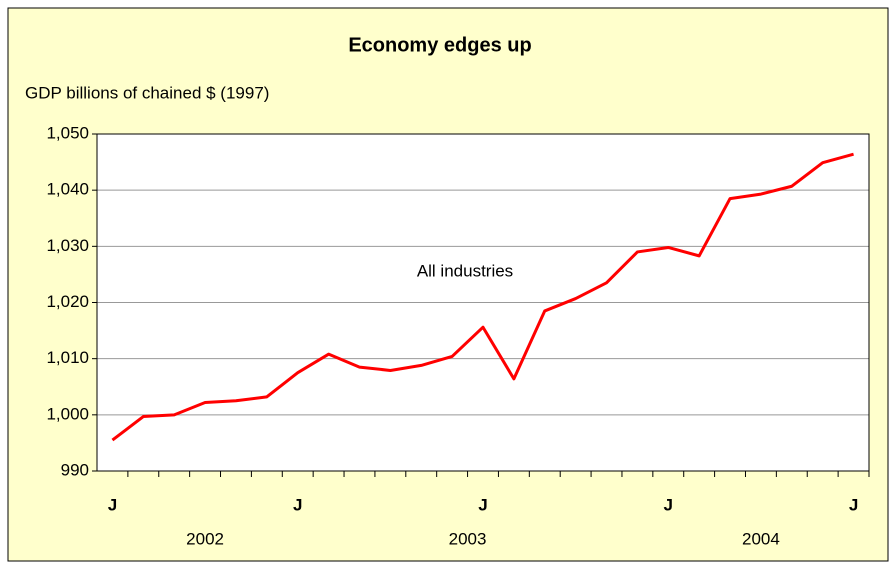  I want to click on y-tick-label: 990, so click(75, 469).